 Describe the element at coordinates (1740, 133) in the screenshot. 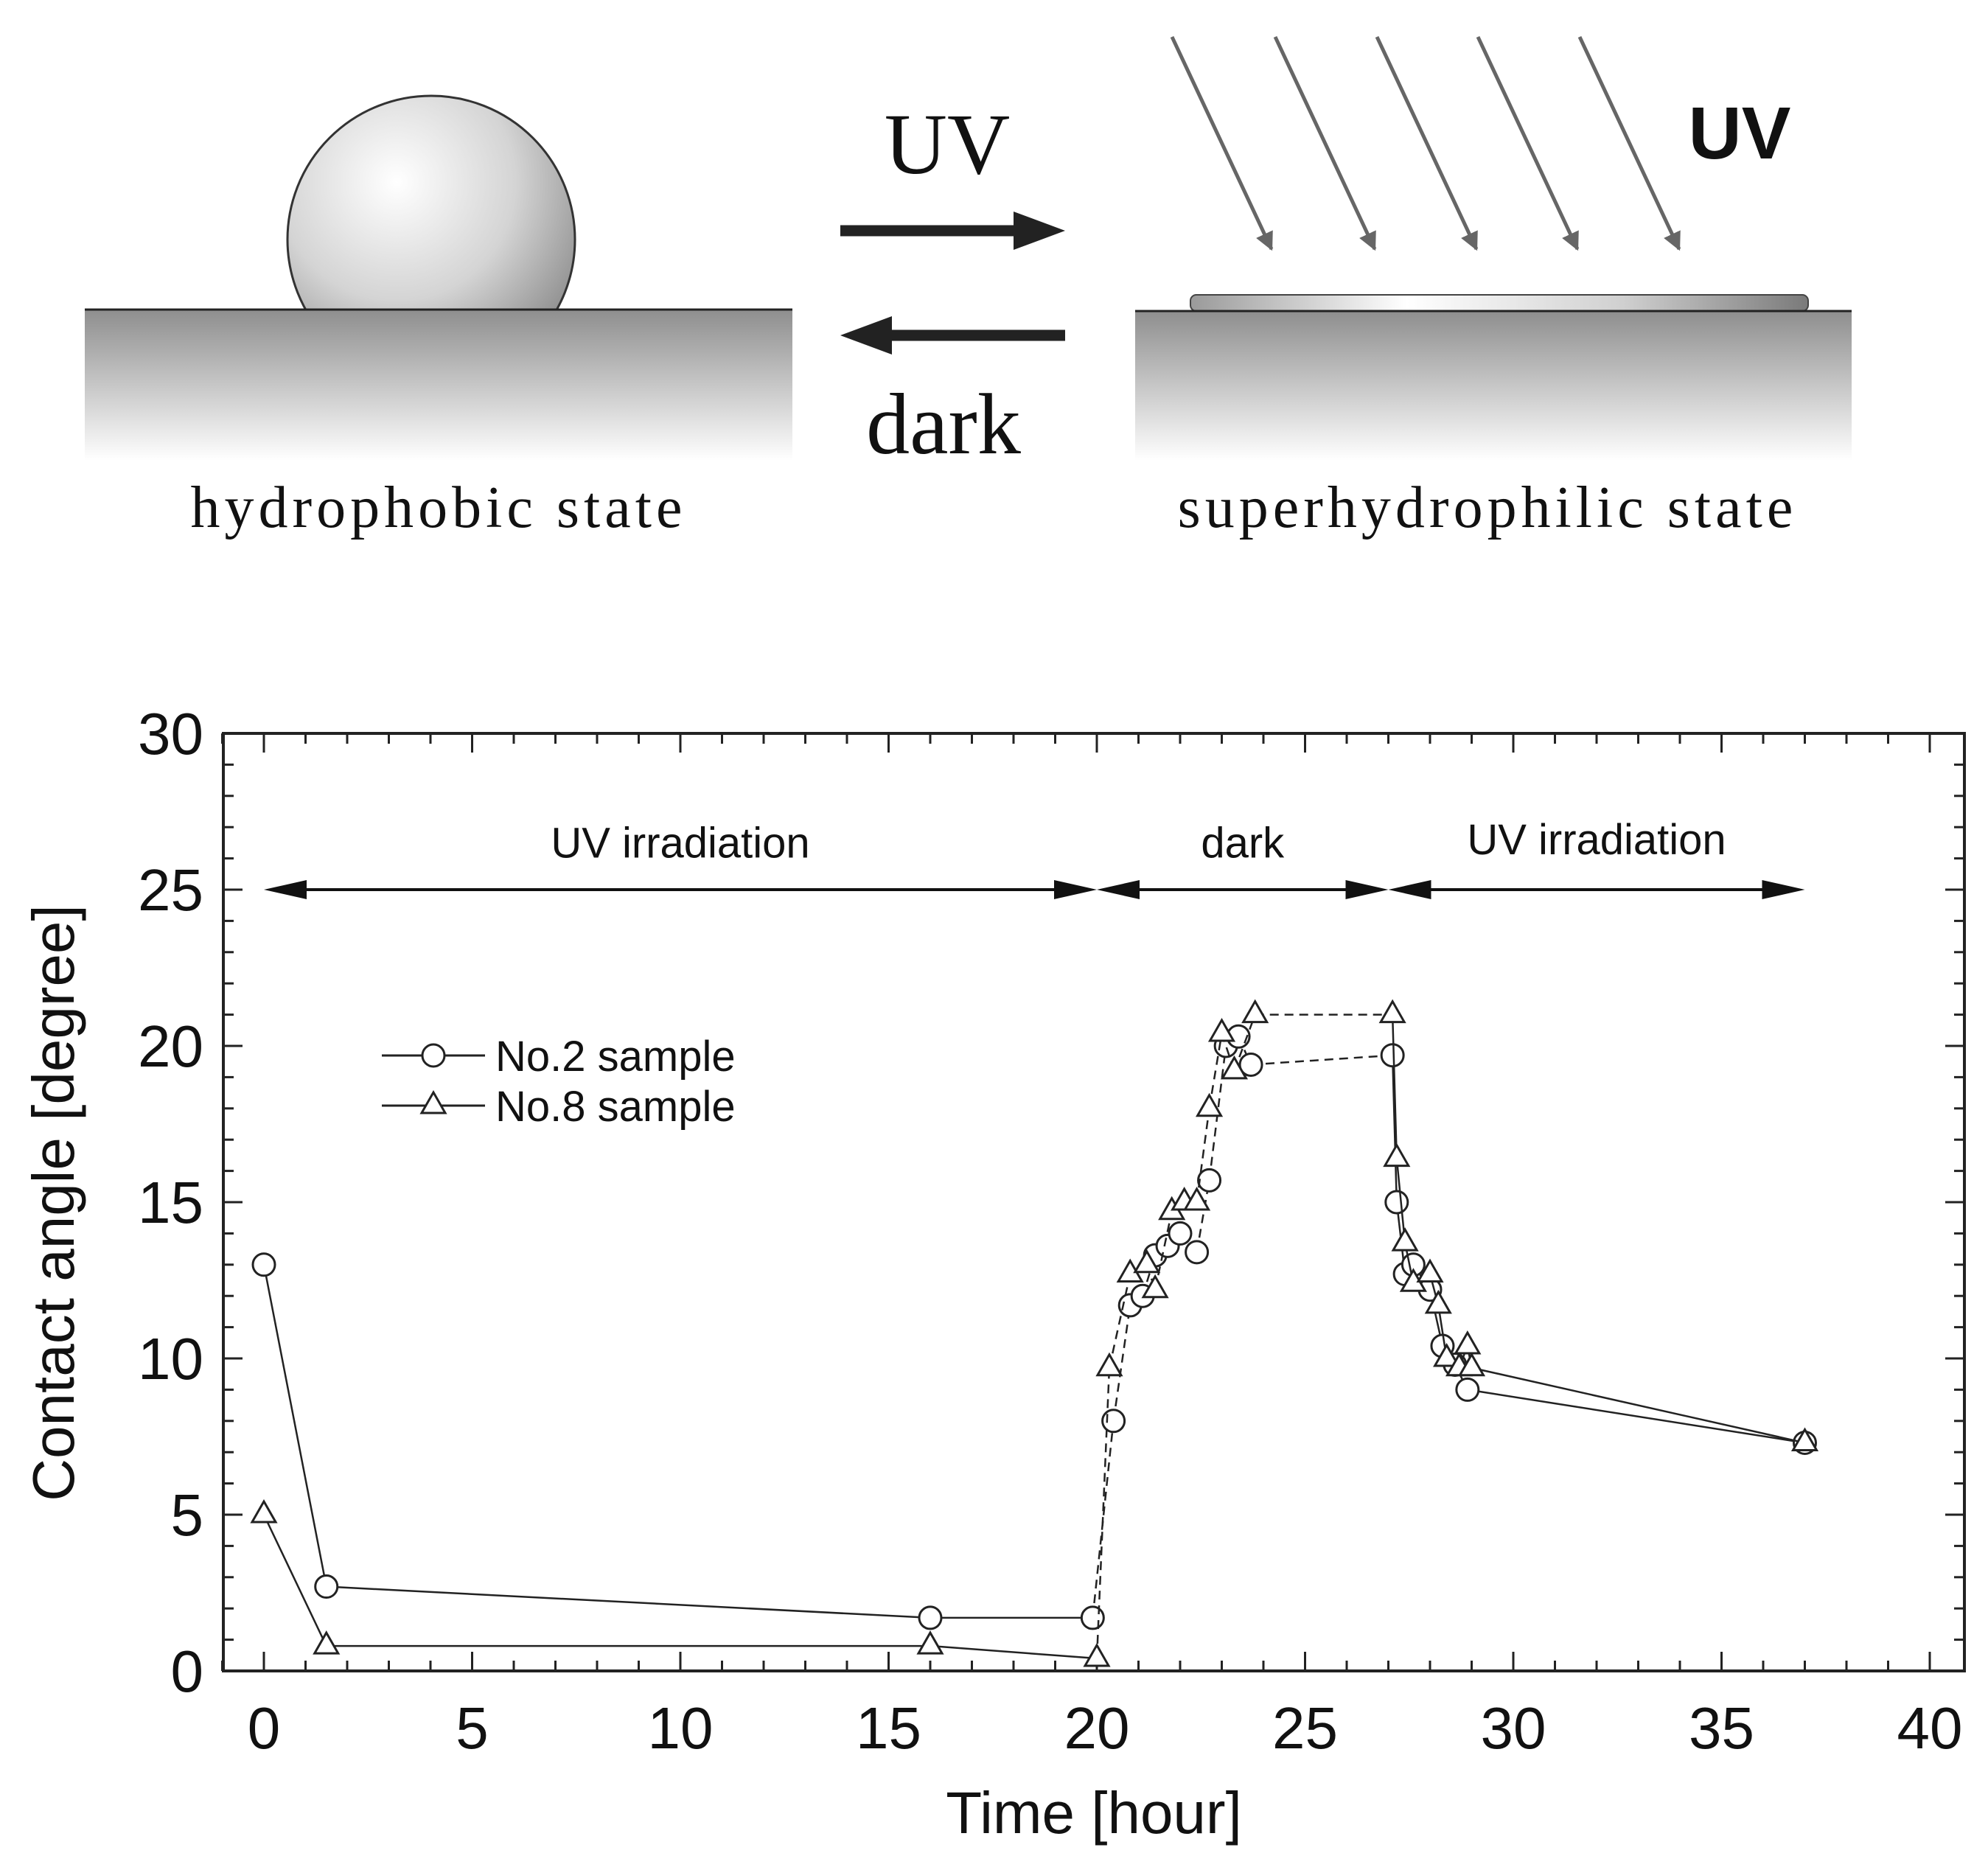

I see `uv-irradiation-label: UV` at that location.